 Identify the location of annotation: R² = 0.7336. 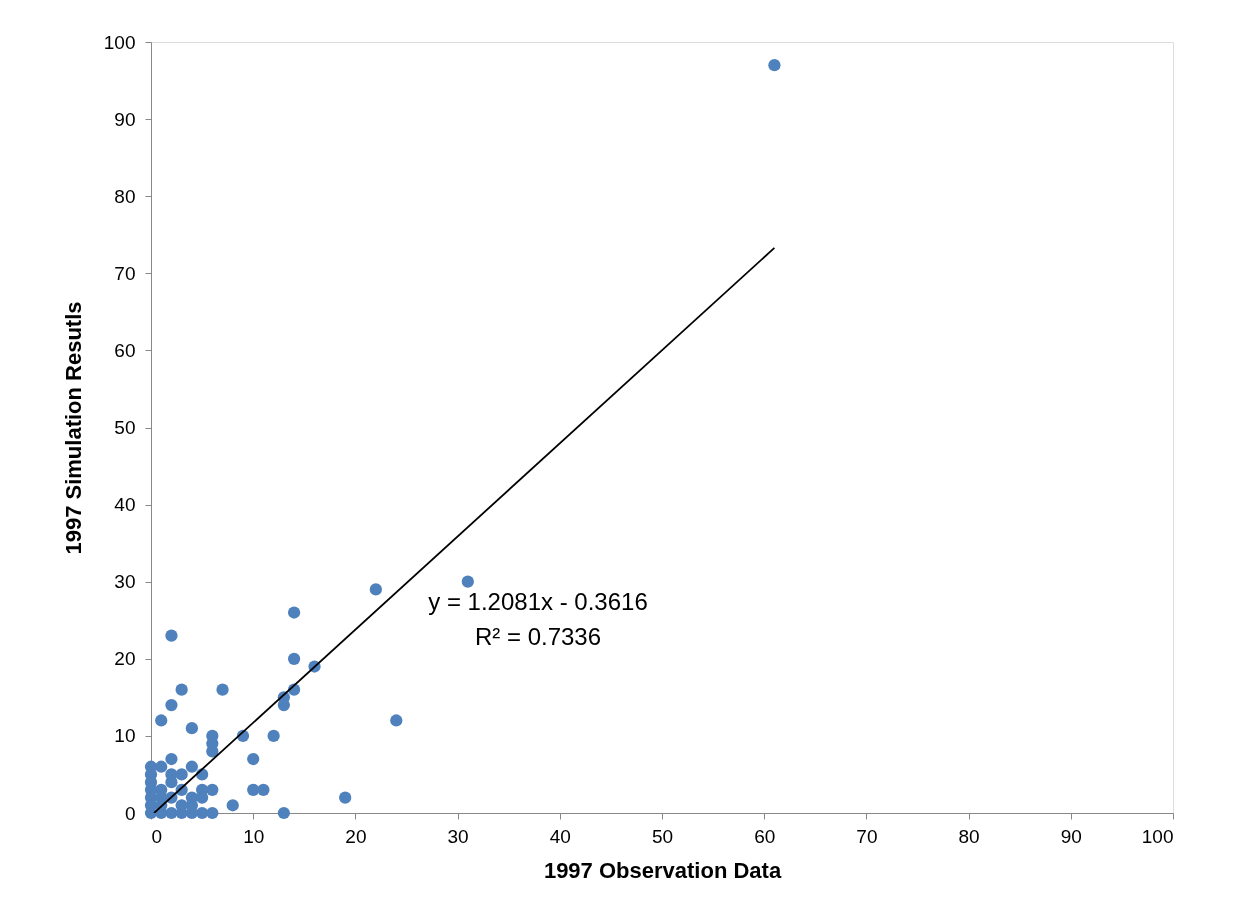
(538, 636).